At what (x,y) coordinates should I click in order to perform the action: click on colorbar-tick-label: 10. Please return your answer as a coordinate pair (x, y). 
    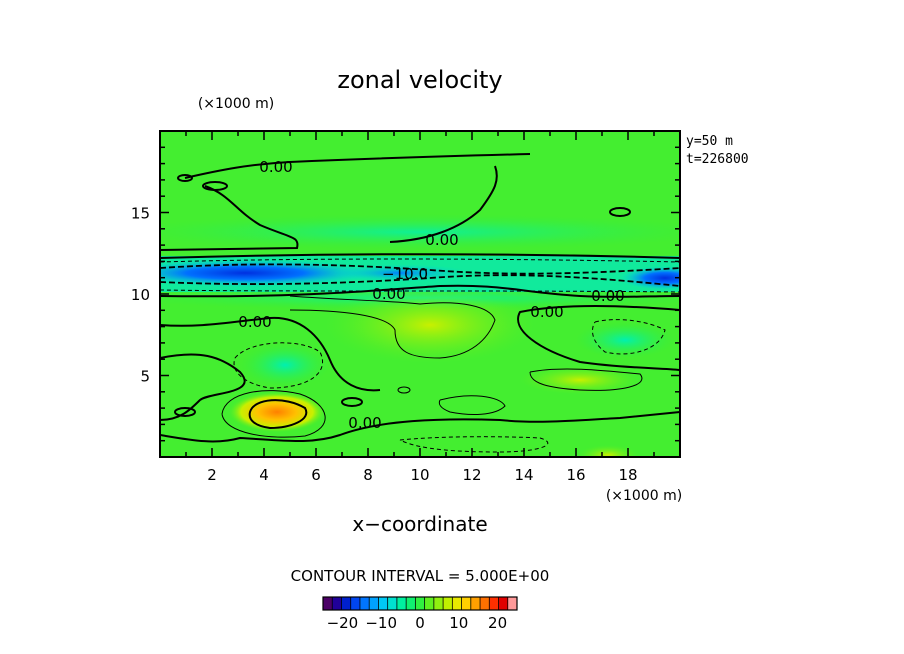
    Looking at the image, I should click on (458, 623).